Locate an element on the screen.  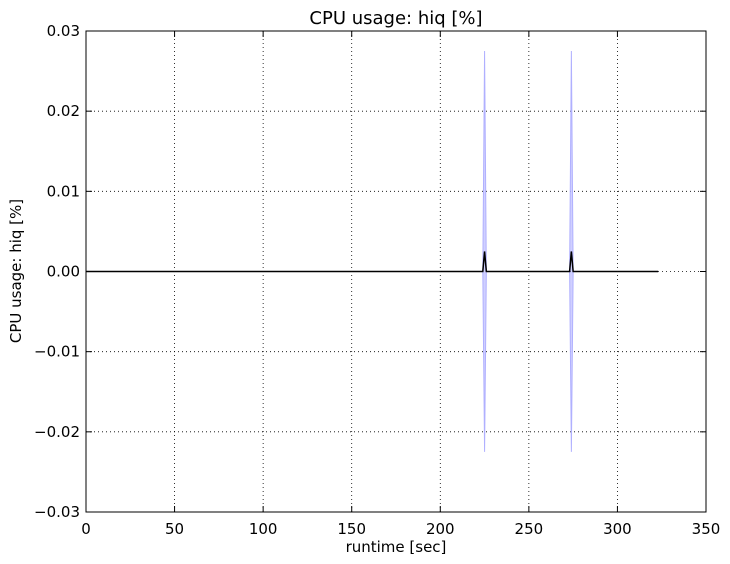
x-tick-label: 350 is located at coordinates (706, 529).